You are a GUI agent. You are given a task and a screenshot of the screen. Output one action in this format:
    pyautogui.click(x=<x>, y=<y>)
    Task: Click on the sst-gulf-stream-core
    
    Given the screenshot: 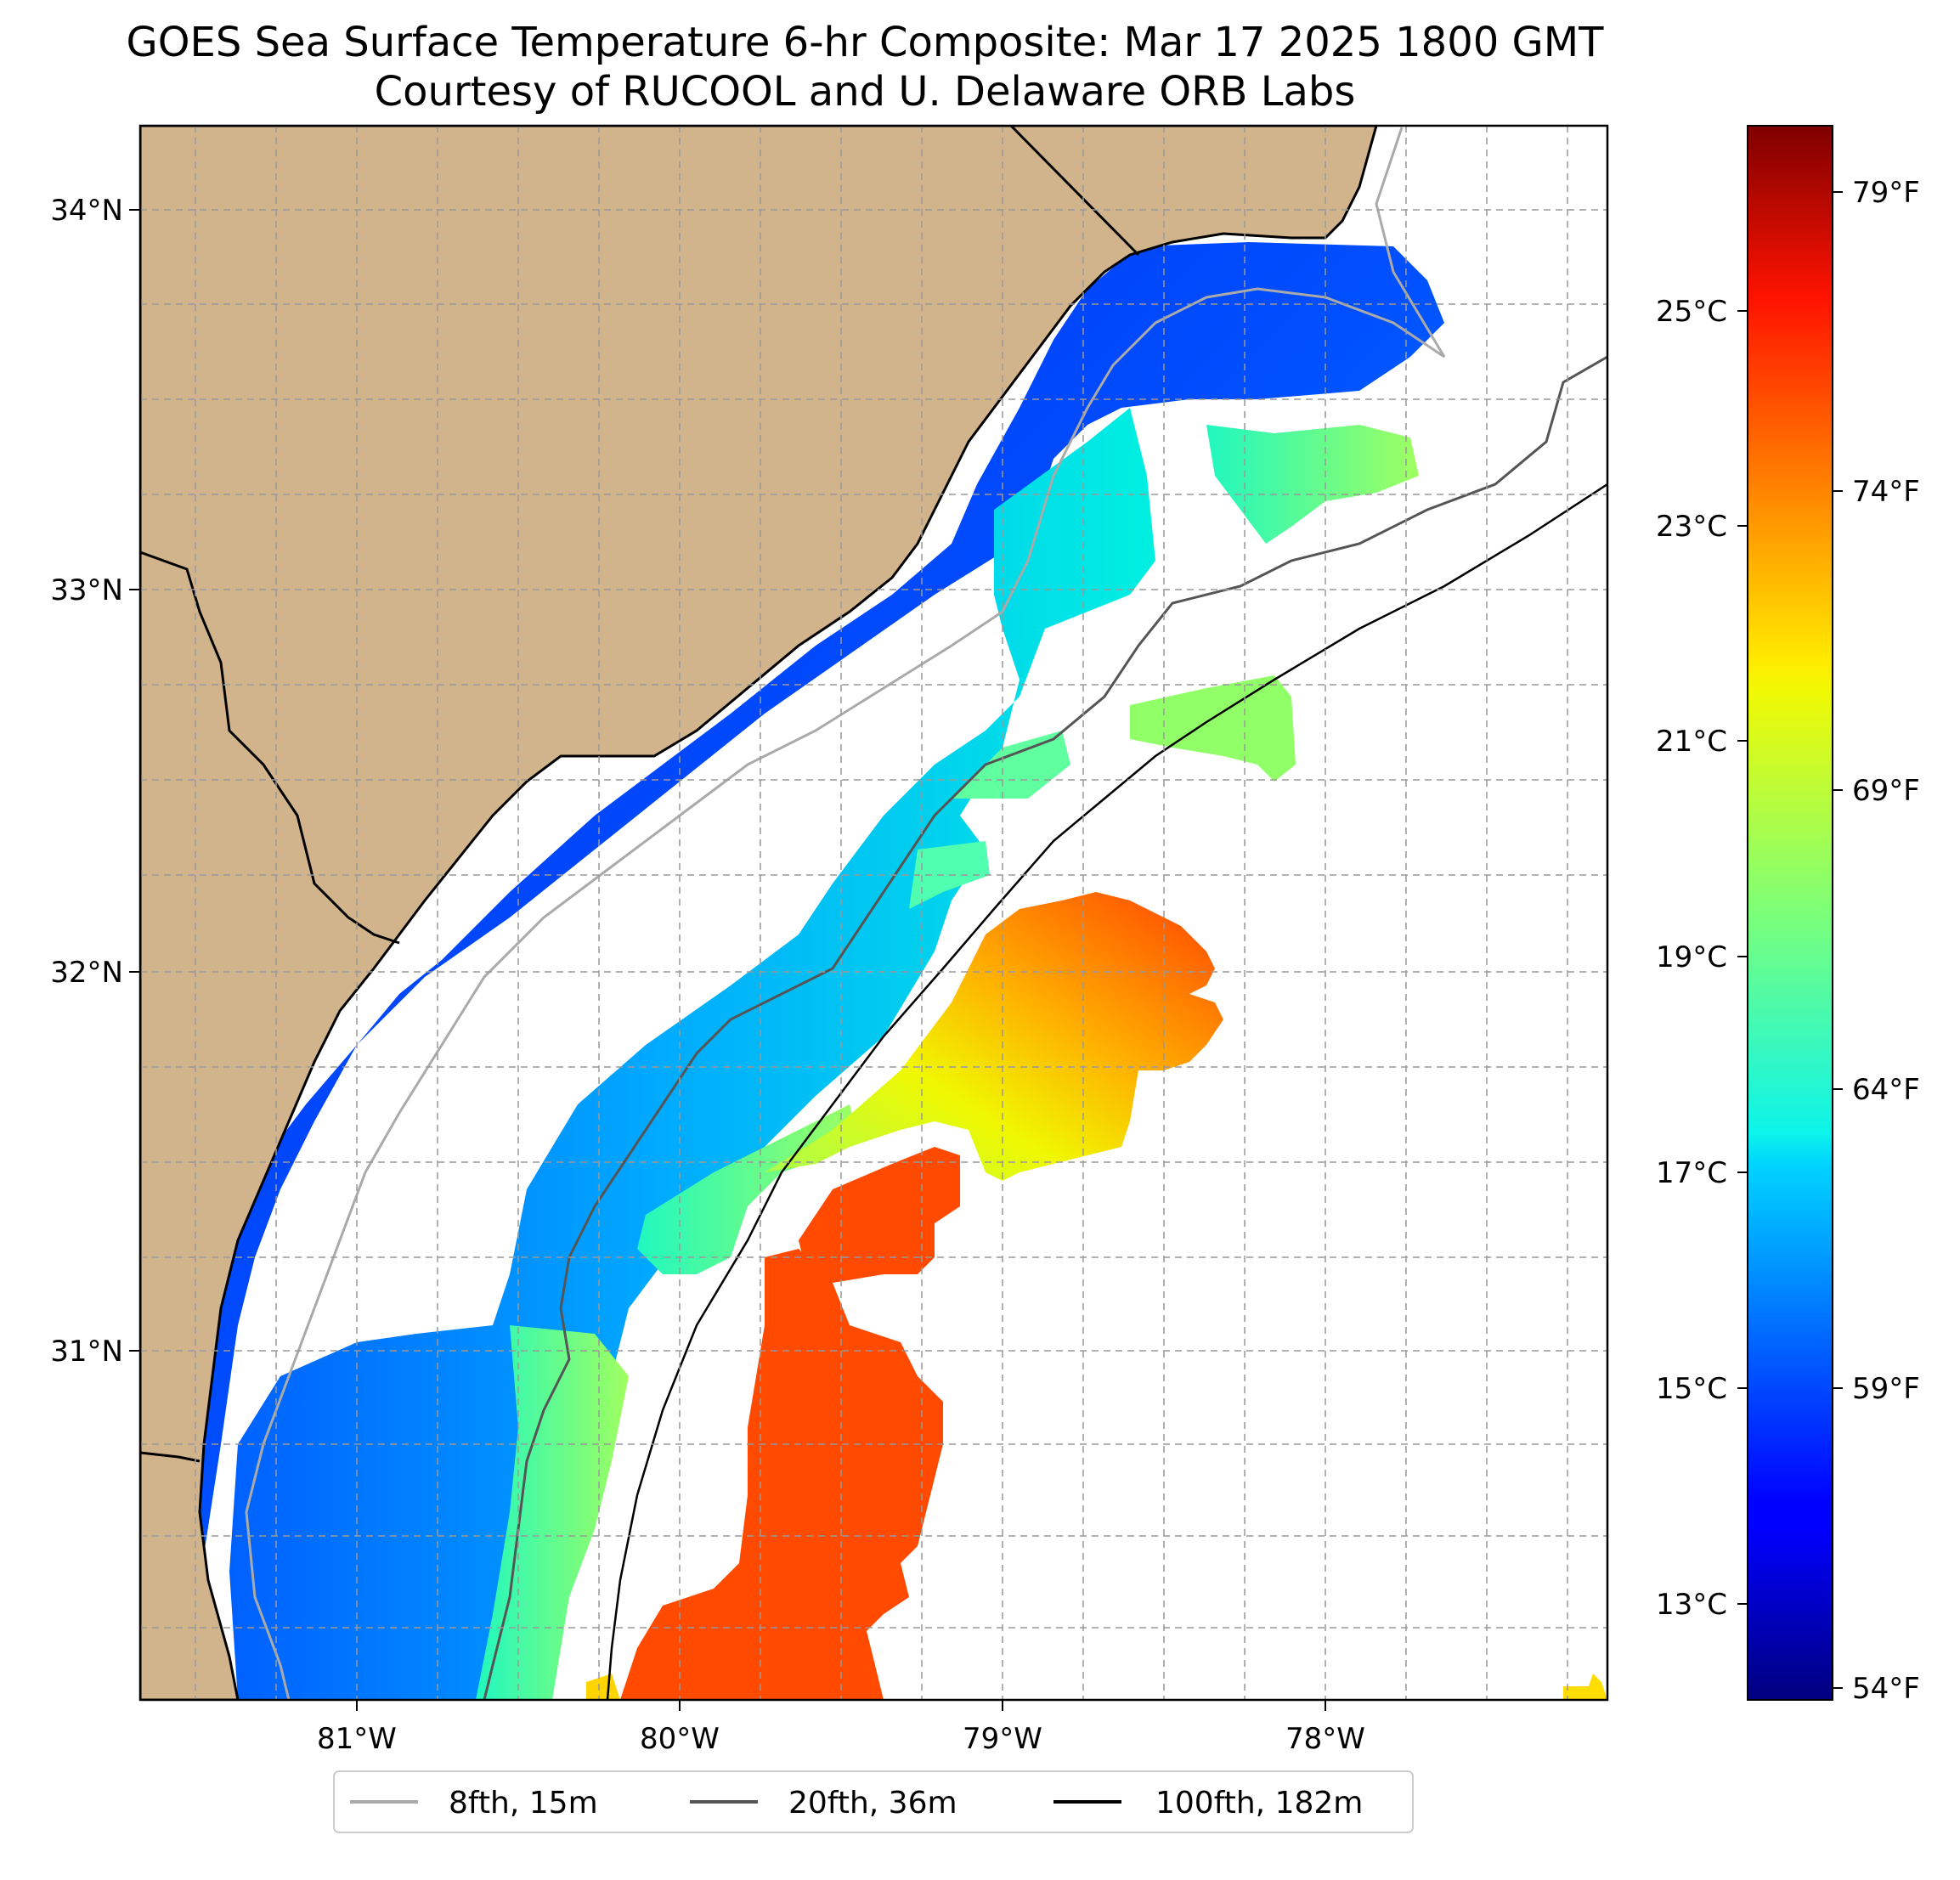 What is the action you would take?
    pyautogui.click(x=781, y=1475)
    